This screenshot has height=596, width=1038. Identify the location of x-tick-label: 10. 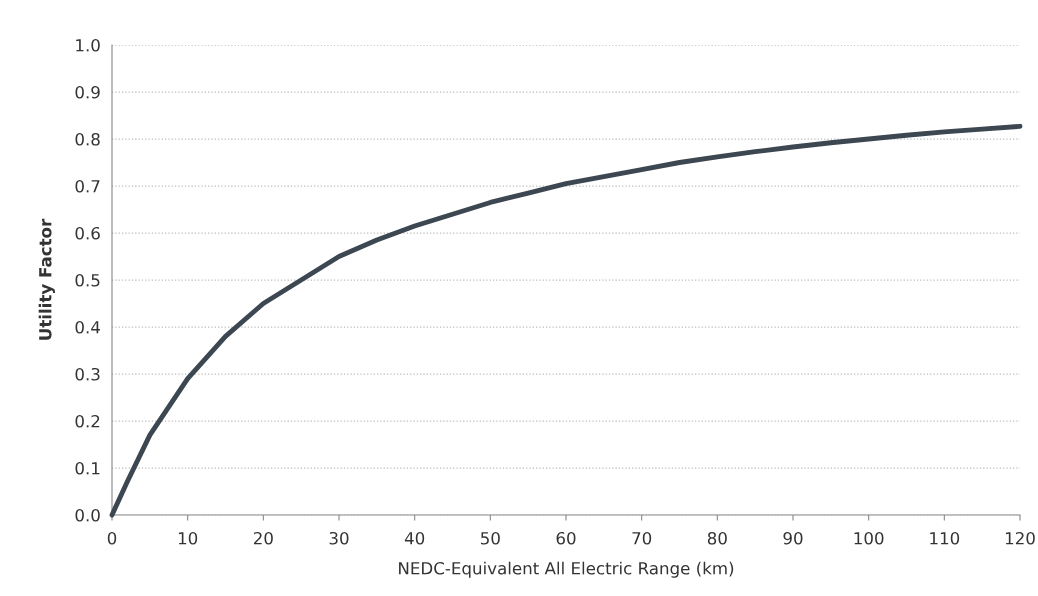
(188, 538).